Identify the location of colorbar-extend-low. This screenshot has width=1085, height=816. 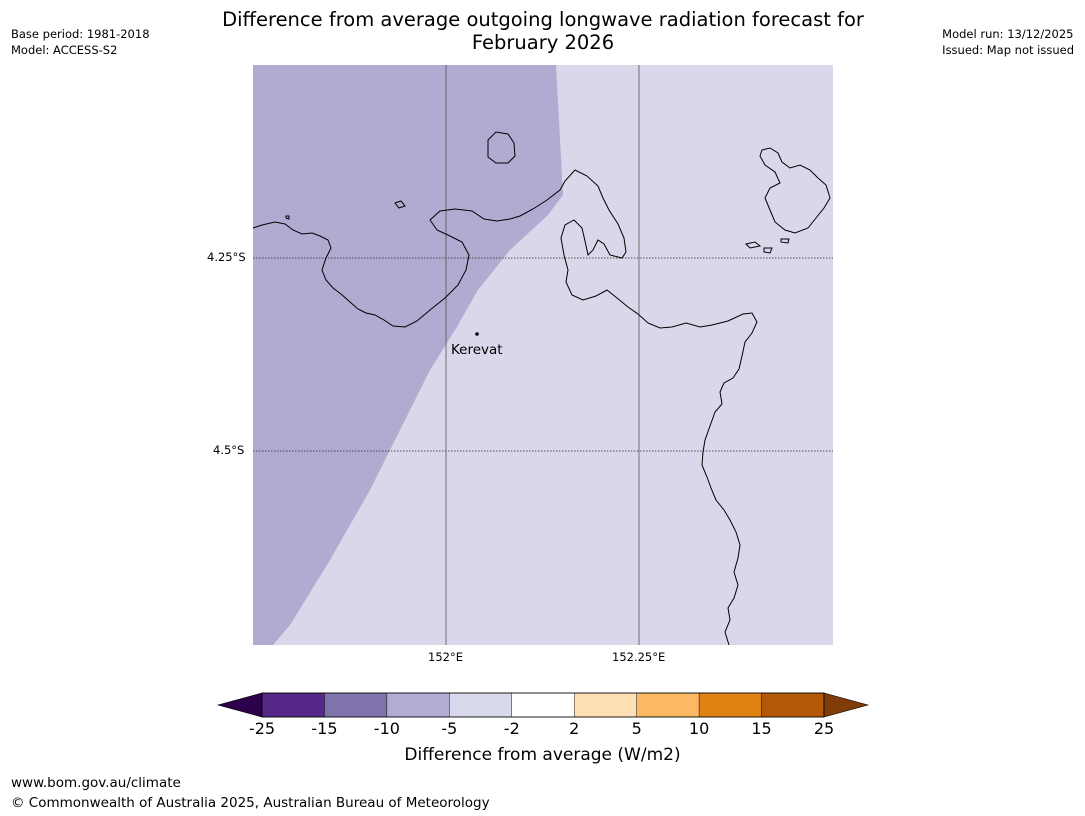
(239, 705).